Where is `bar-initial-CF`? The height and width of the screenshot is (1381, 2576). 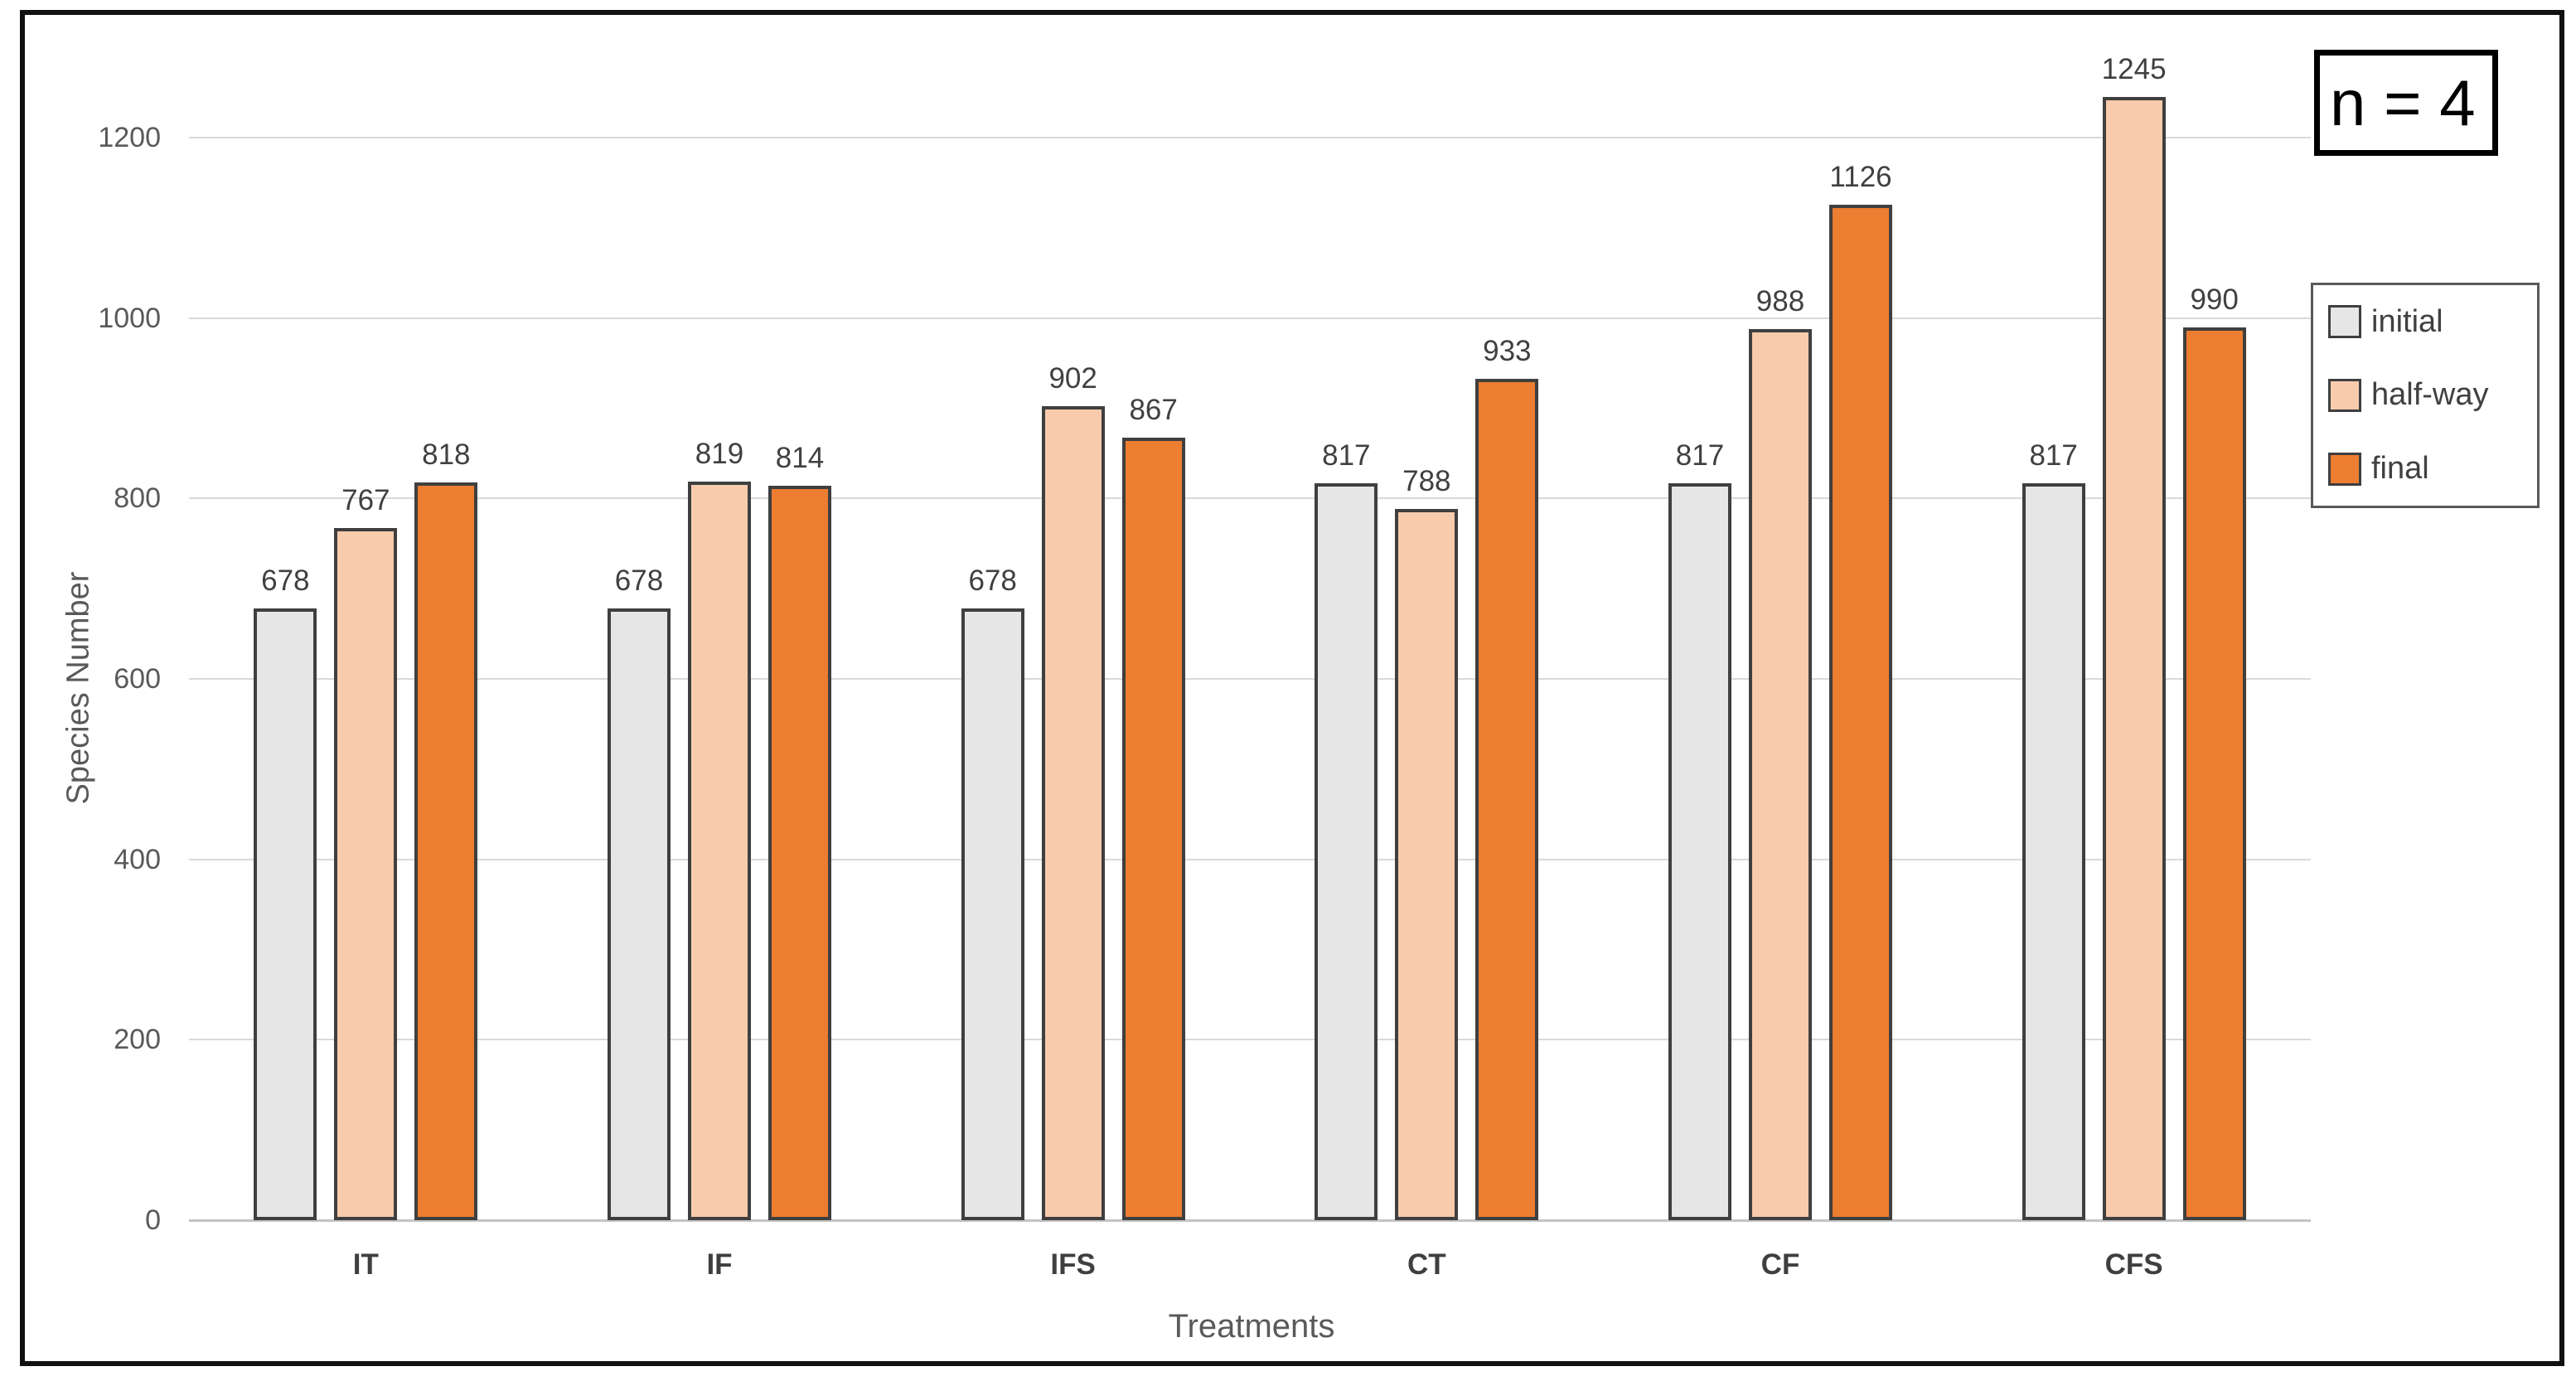
bar-initial-CF is located at coordinates (1699, 851).